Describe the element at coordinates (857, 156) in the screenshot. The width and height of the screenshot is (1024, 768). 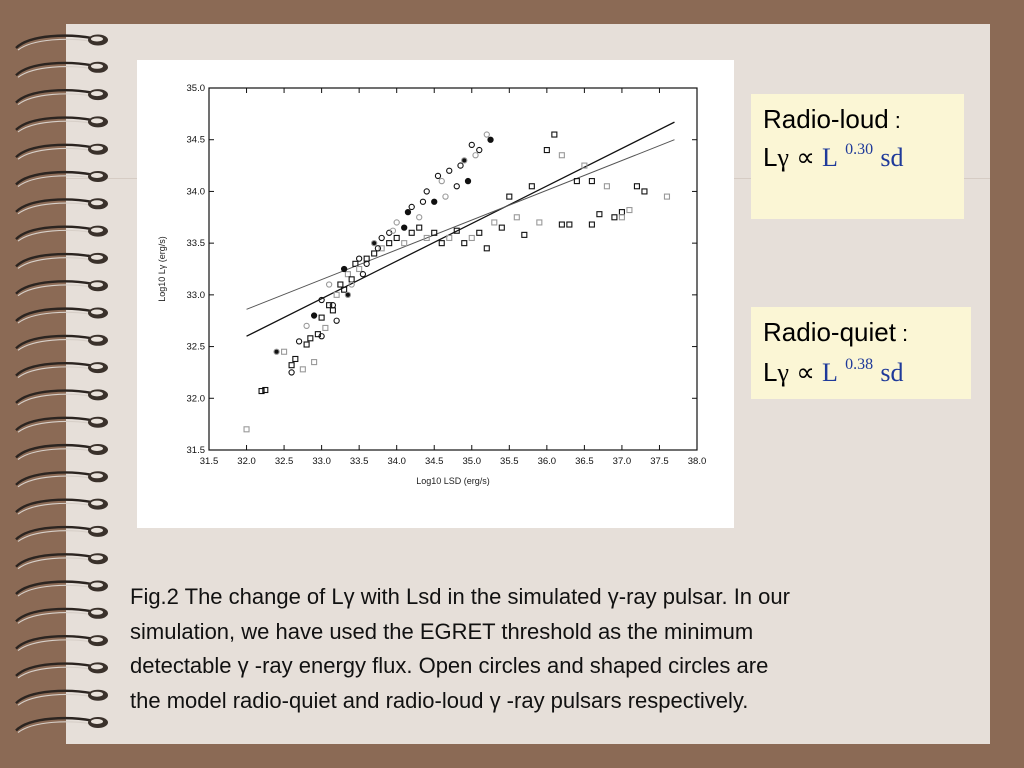
I see `radio-loud-box: Radio-loud: Lγ ∝ L 0.30 sd` at that location.